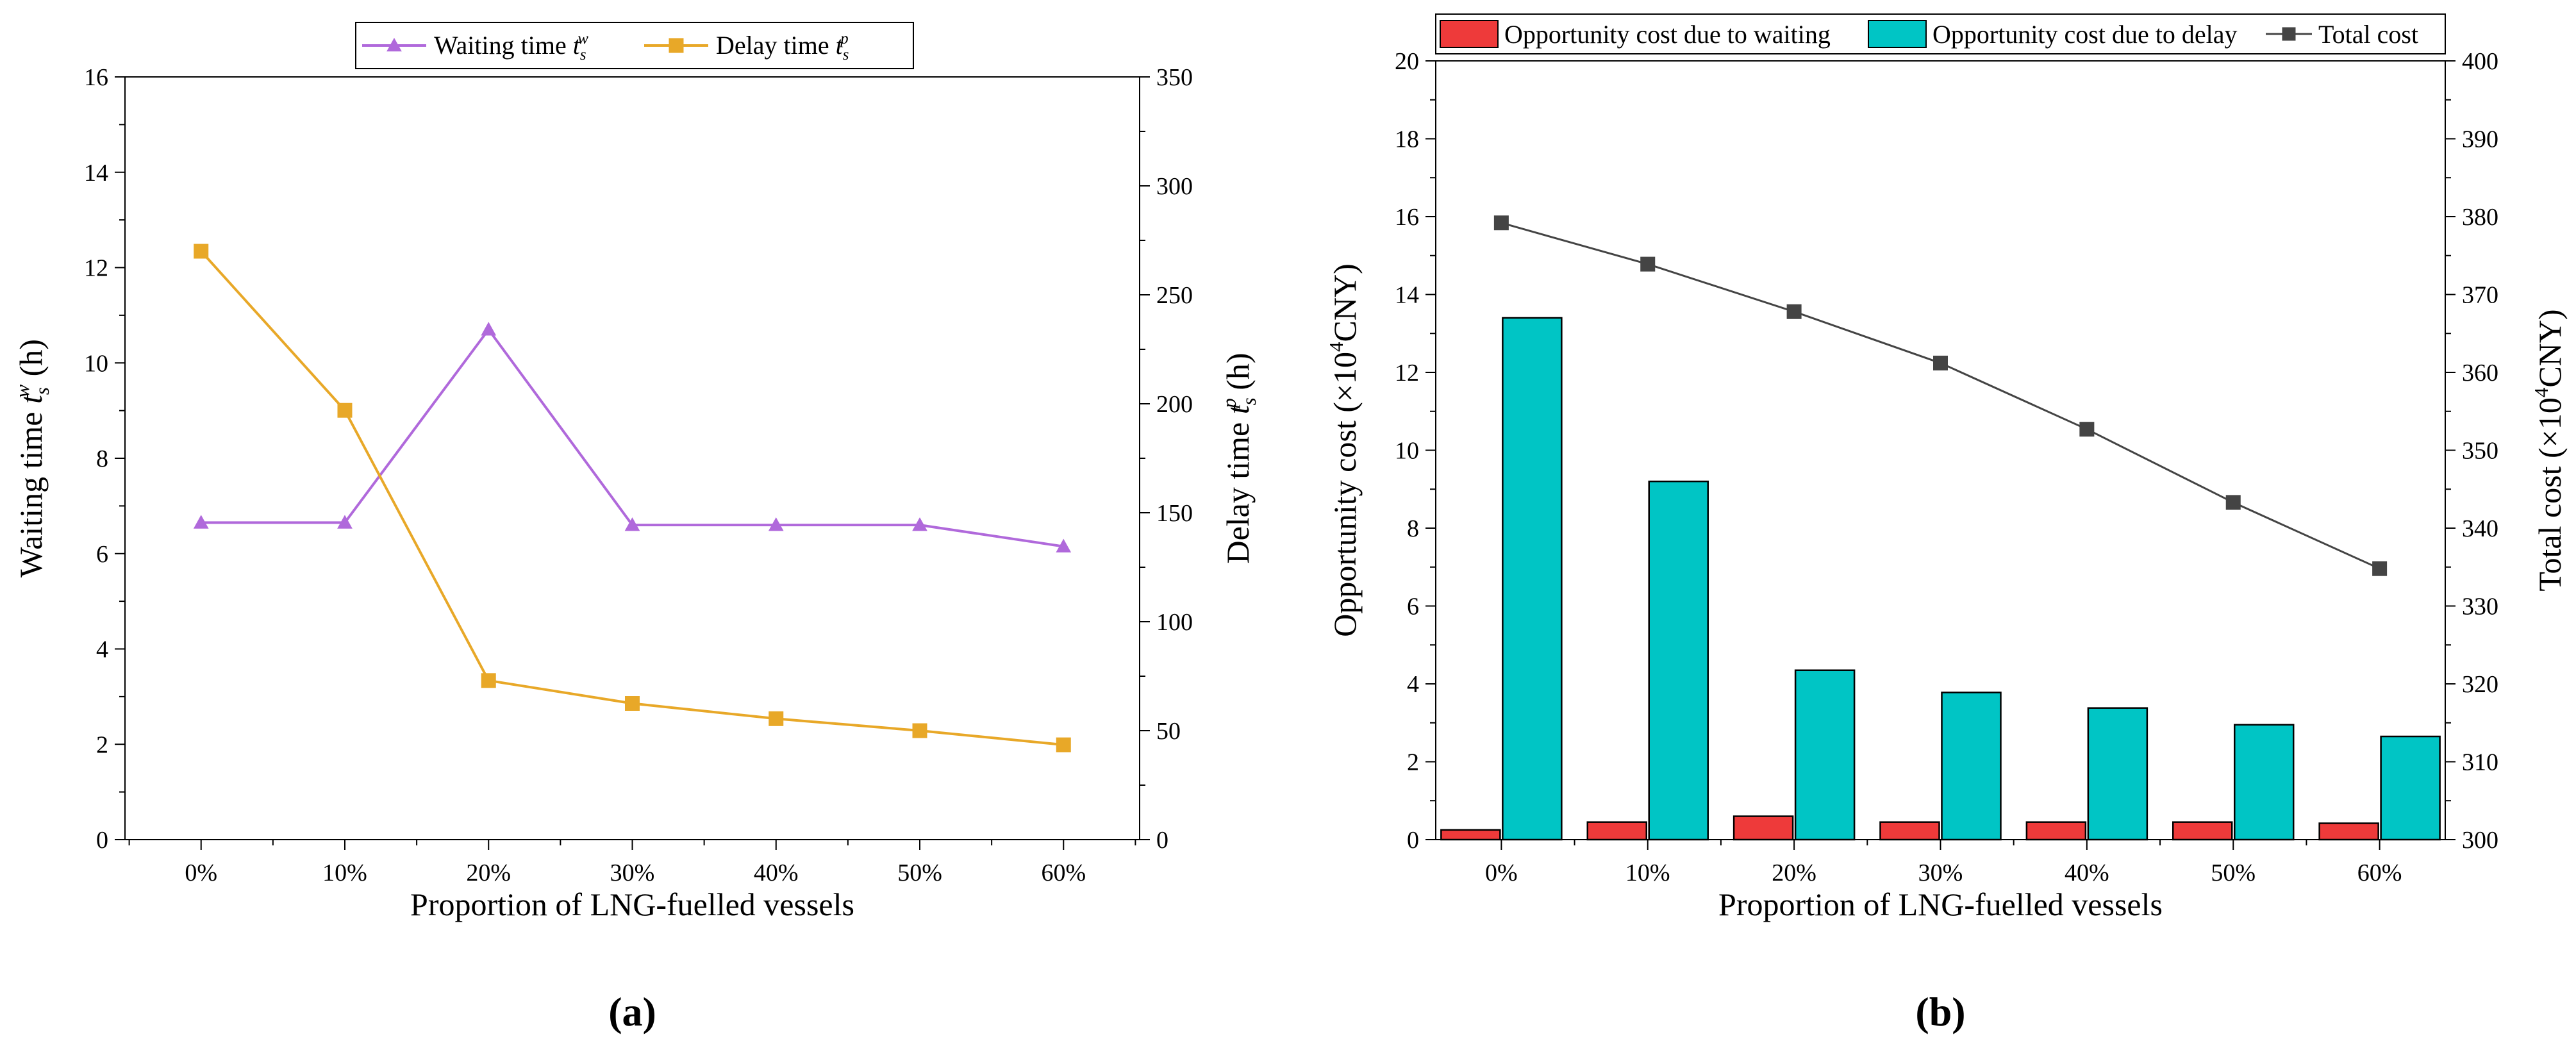  What do you see at coordinates (2480, 295) in the screenshot?
I see `y2-tick-label: 370` at bounding box center [2480, 295].